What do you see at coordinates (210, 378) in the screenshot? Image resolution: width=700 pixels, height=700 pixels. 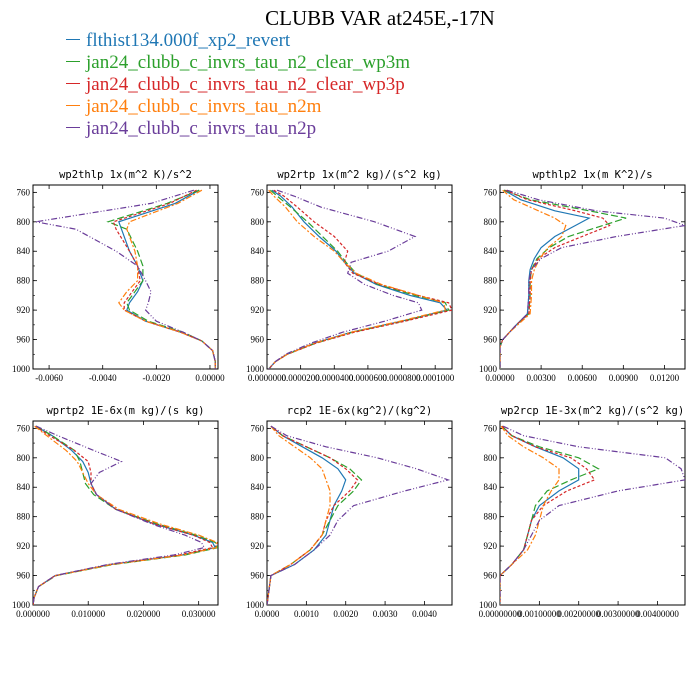 I see `x-tick-label: 0.00000` at bounding box center [210, 378].